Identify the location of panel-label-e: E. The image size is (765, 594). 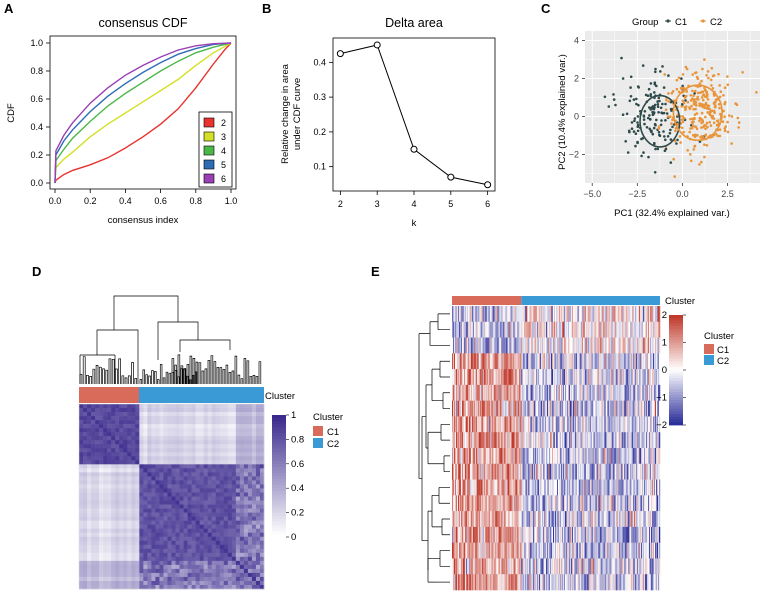
(375, 271).